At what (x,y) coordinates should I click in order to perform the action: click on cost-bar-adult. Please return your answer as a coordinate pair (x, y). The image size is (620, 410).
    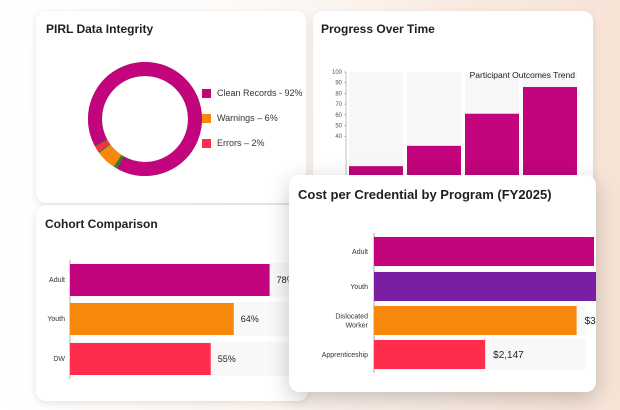
    Looking at the image, I should click on (484, 251).